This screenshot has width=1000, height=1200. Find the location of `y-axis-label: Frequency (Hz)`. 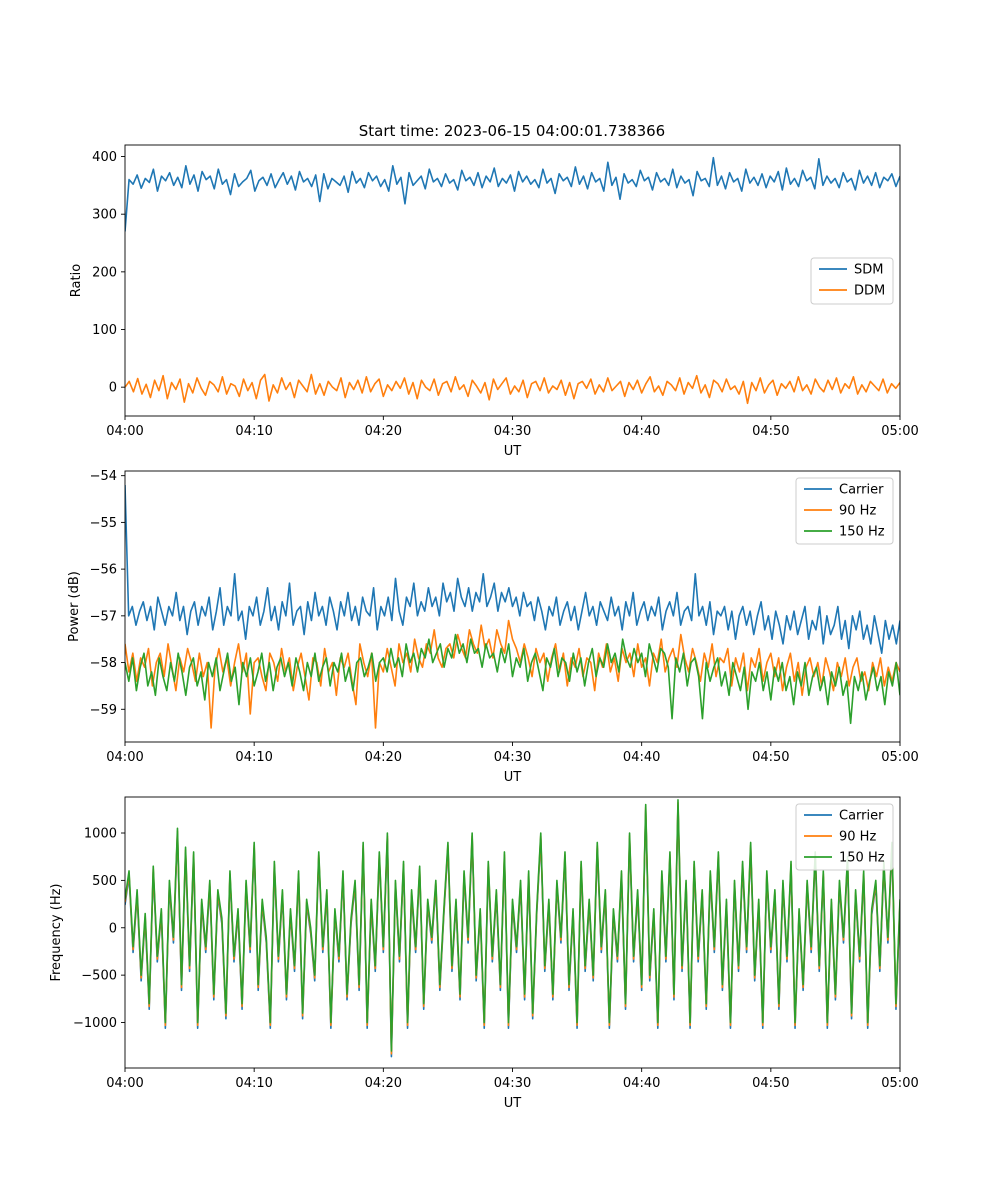

y-axis-label: Frequency (Hz) is located at coordinates (56, 932).